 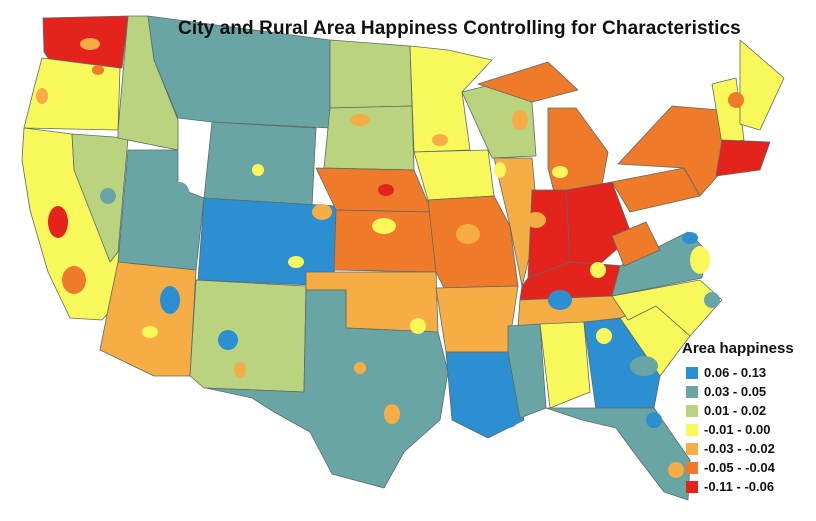 I want to click on legend-item: -0.03 - -0.02, so click(x=745, y=448).